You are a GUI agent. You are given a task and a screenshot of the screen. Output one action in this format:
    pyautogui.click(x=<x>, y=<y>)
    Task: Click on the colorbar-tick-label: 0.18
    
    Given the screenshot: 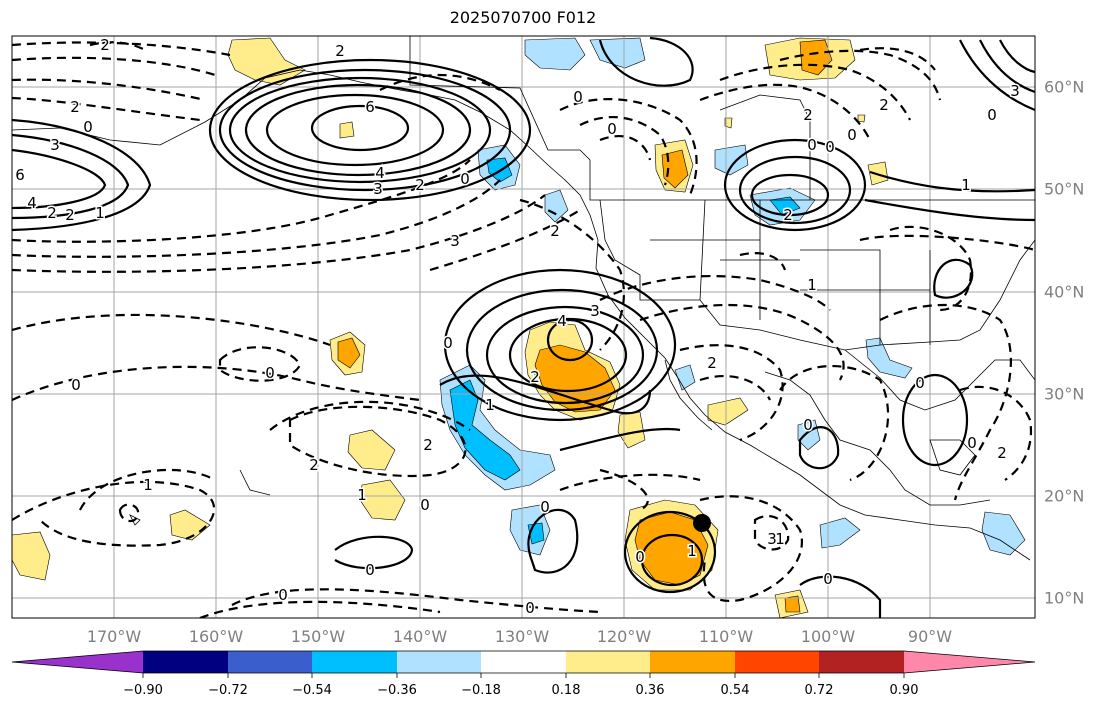 What is the action you would take?
    pyautogui.click(x=566, y=690)
    